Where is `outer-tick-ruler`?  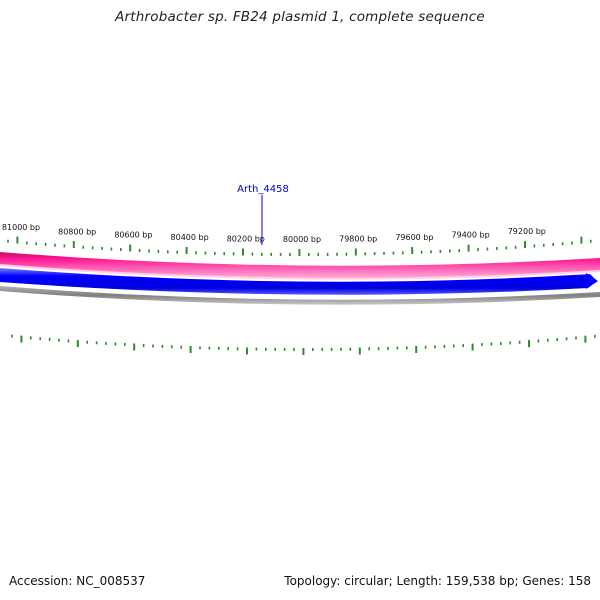 outer-tick-ruler is located at coordinates (299, 246).